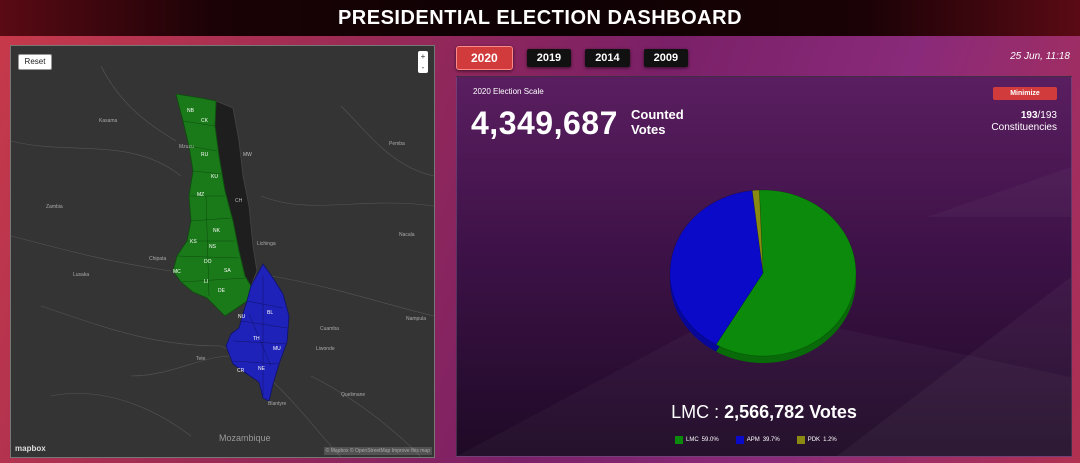 The height and width of the screenshot is (463, 1080). What do you see at coordinates (786, 273) in the screenshot?
I see `pie-slice-lmc` at bounding box center [786, 273].